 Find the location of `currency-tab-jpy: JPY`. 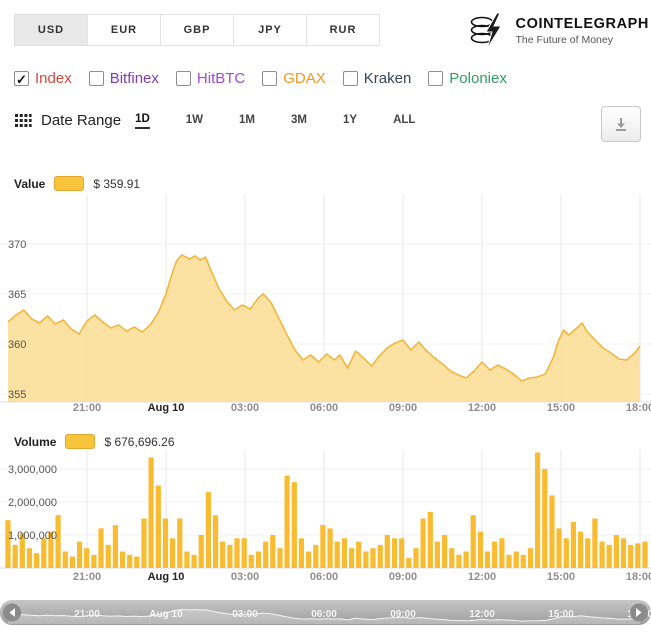

currency-tab-jpy: JPY is located at coordinates (270, 30).